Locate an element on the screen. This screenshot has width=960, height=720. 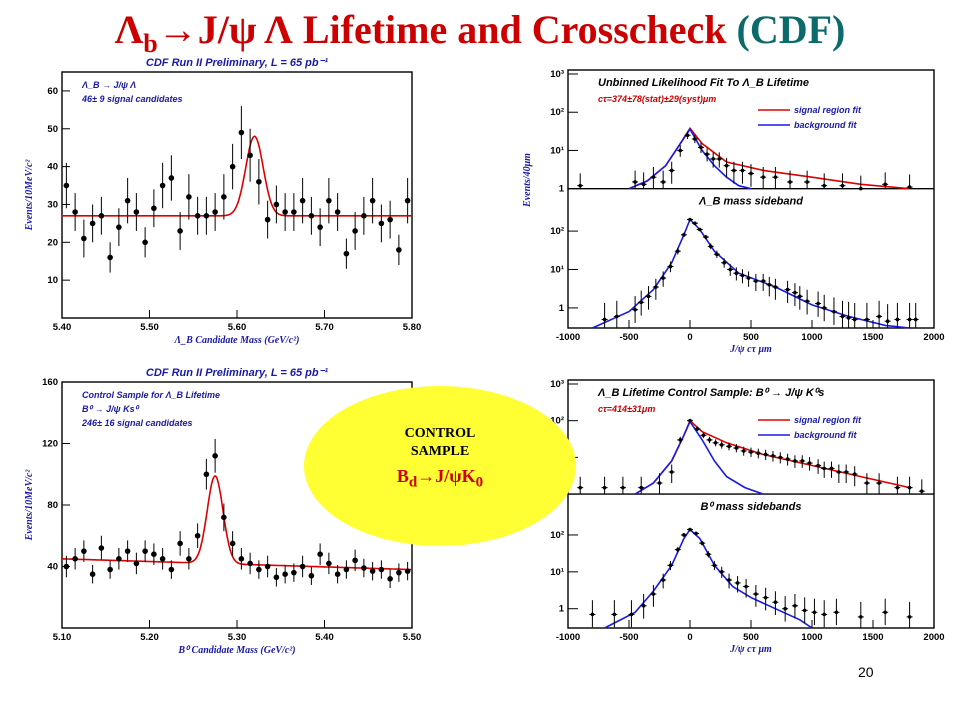
x-tick-label: 5.40 is located at coordinates (62, 327).